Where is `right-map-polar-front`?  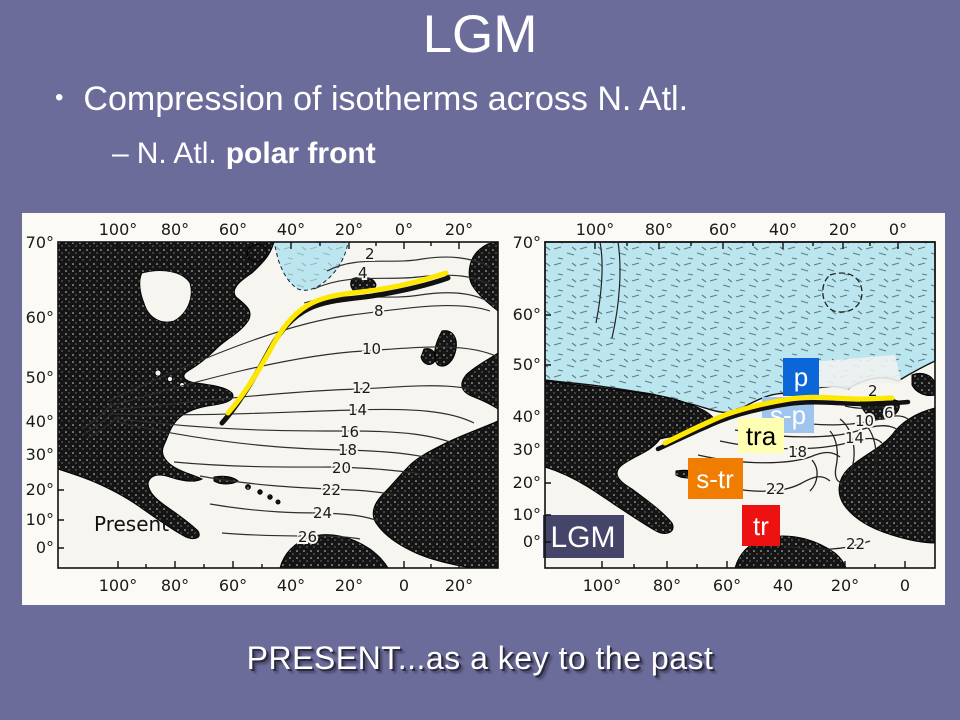
right-map-polar-front is located at coordinates (783, 423).